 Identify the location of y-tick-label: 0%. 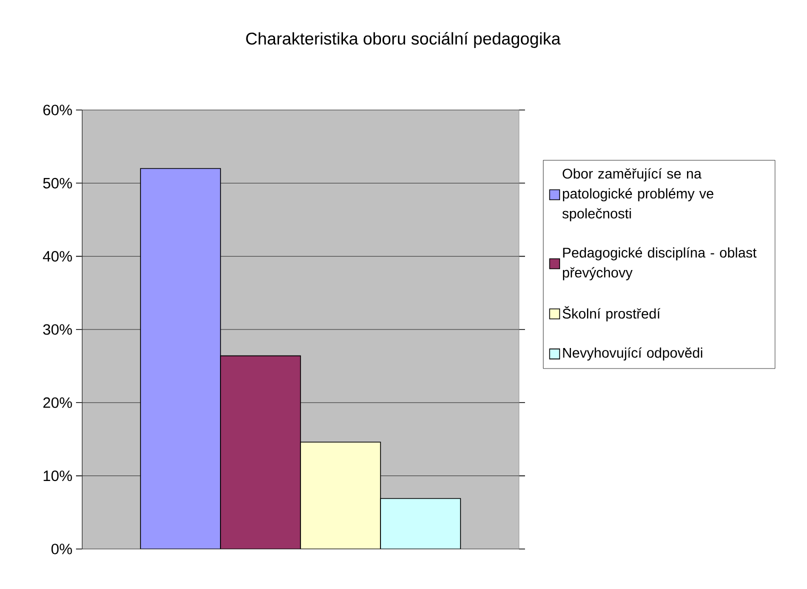
(61, 549).